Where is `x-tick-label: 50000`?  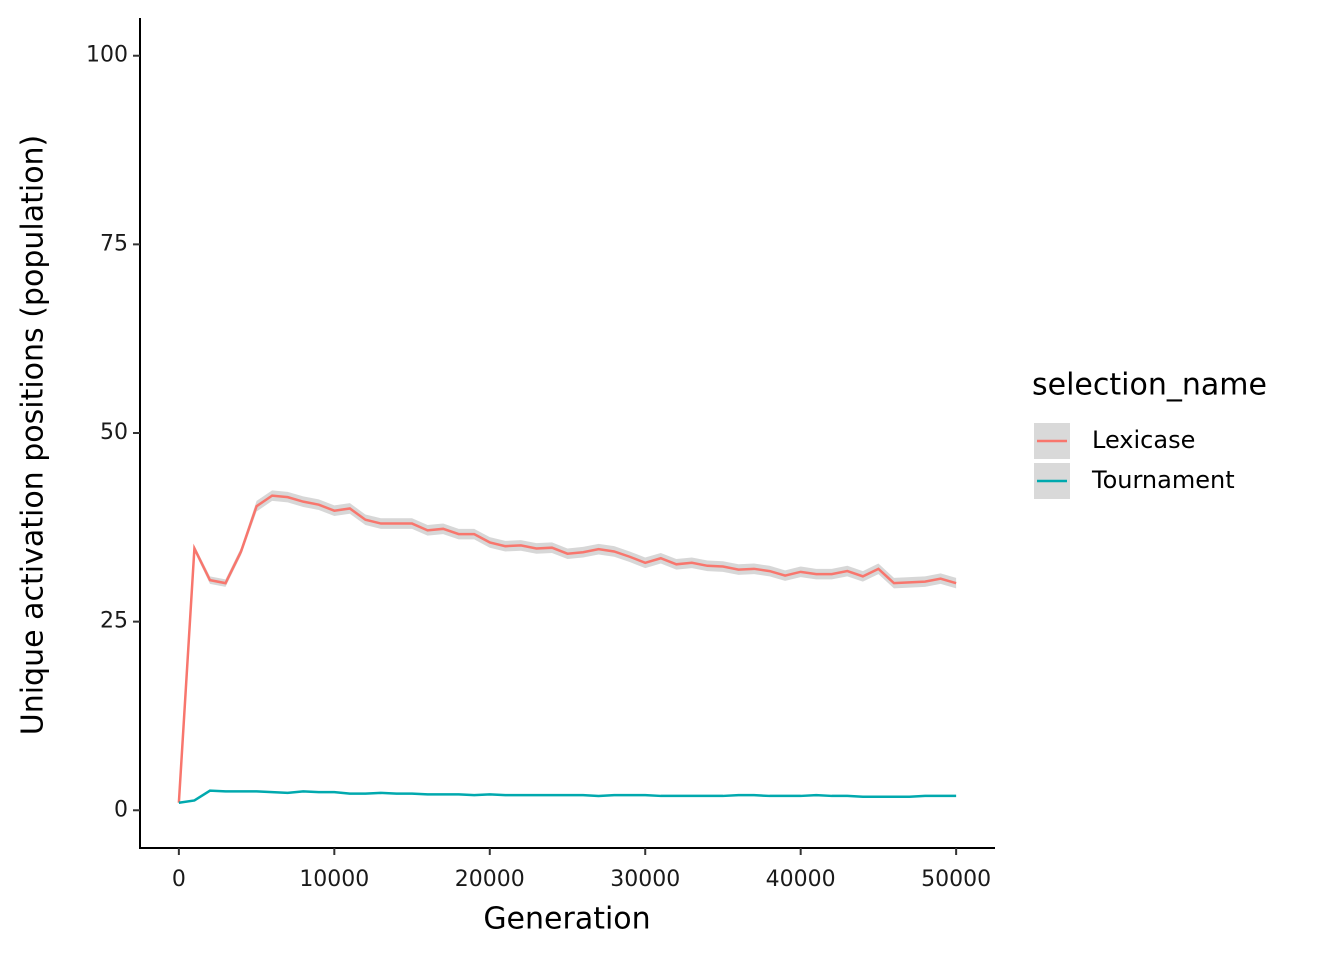
x-tick-label: 50000 is located at coordinates (956, 879).